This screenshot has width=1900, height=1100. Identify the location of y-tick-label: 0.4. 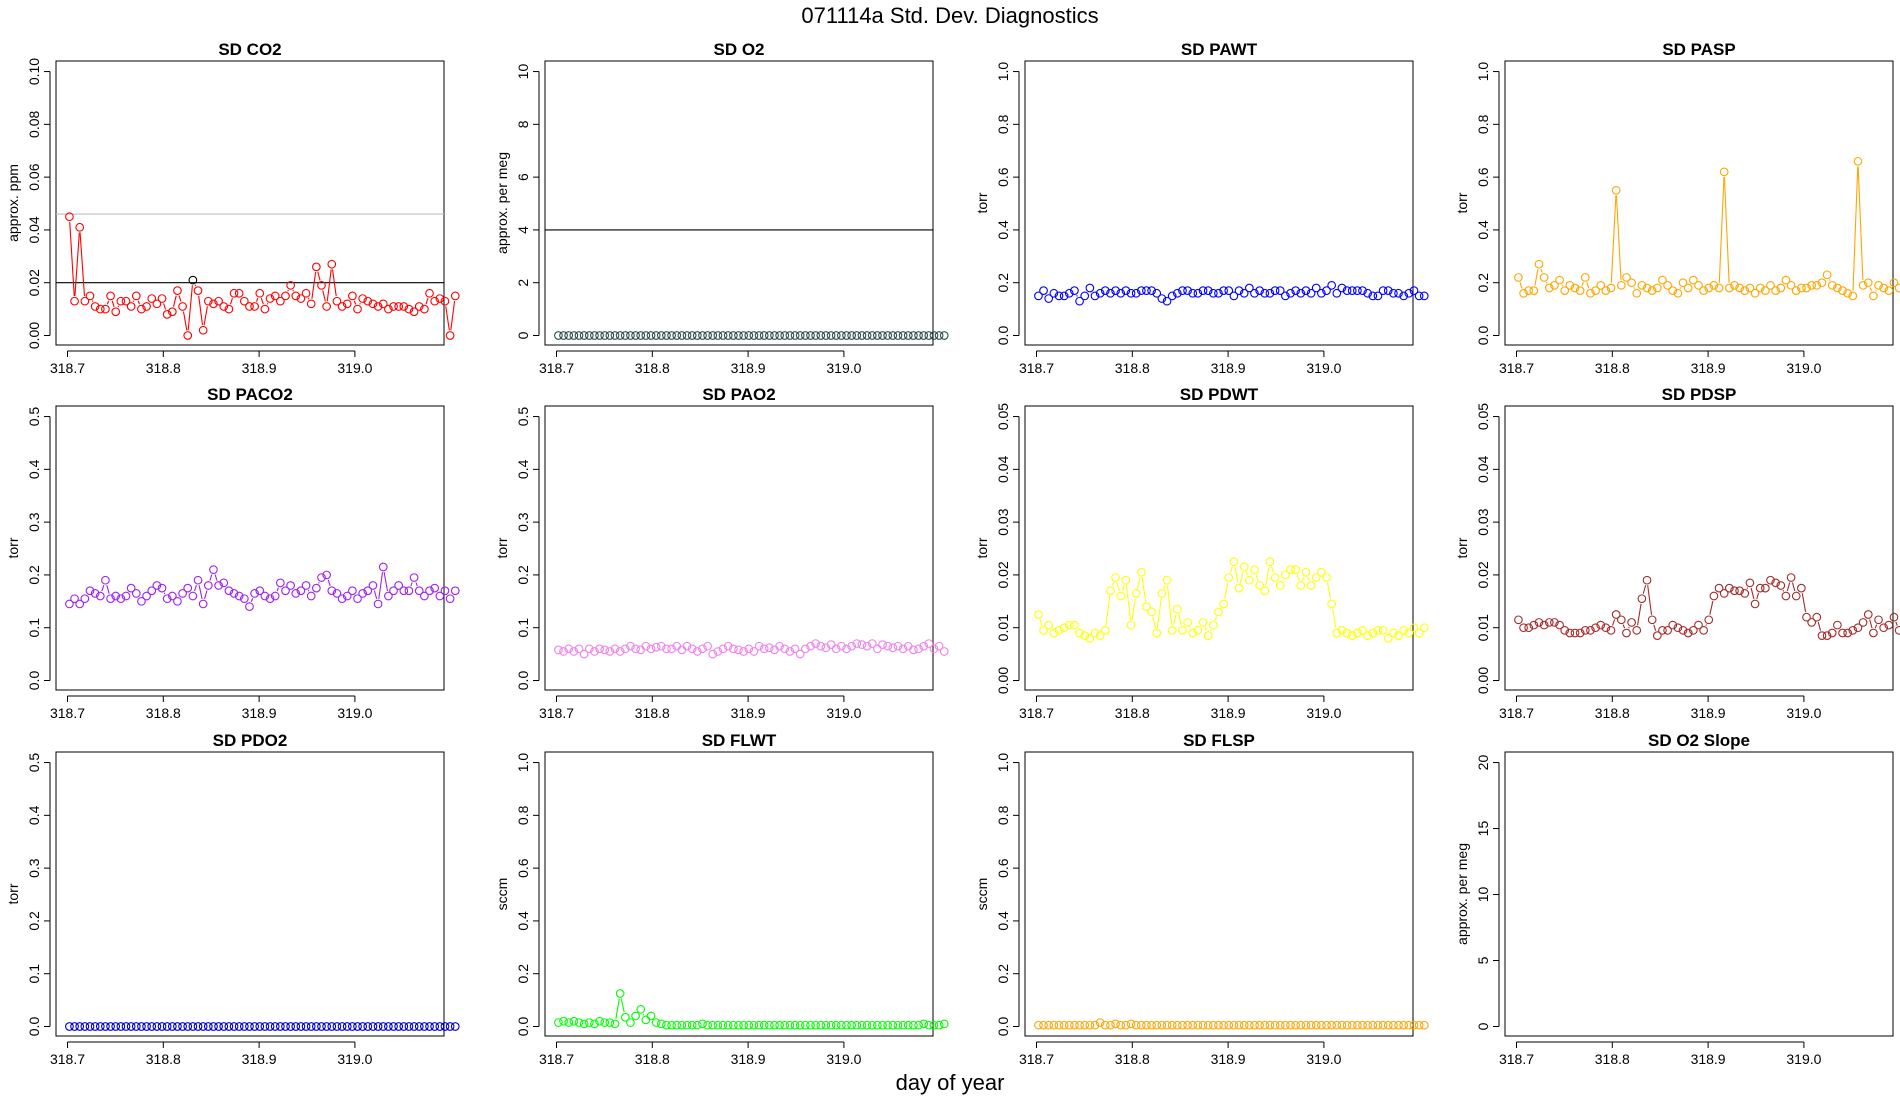
(1003, 921).